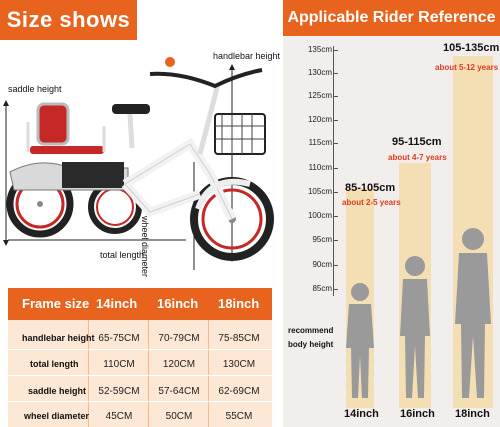 The image size is (500, 427). I want to click on age-label-18inch: about 5-12 years, so click(467, 67).